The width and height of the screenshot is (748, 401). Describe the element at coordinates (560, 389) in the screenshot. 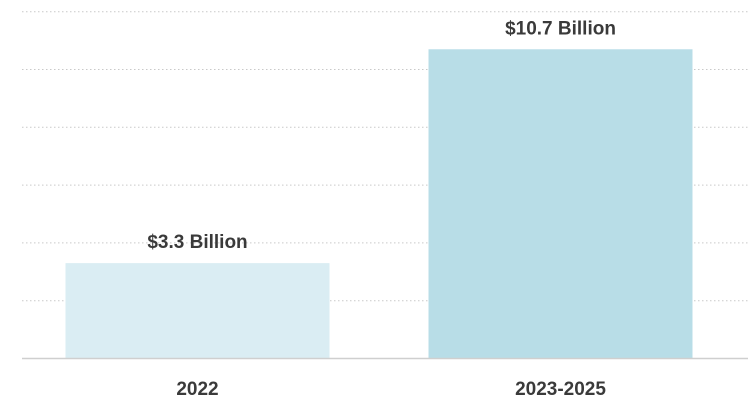

I see `x-tick-label-2023-2025: 2023-2025` at that location.